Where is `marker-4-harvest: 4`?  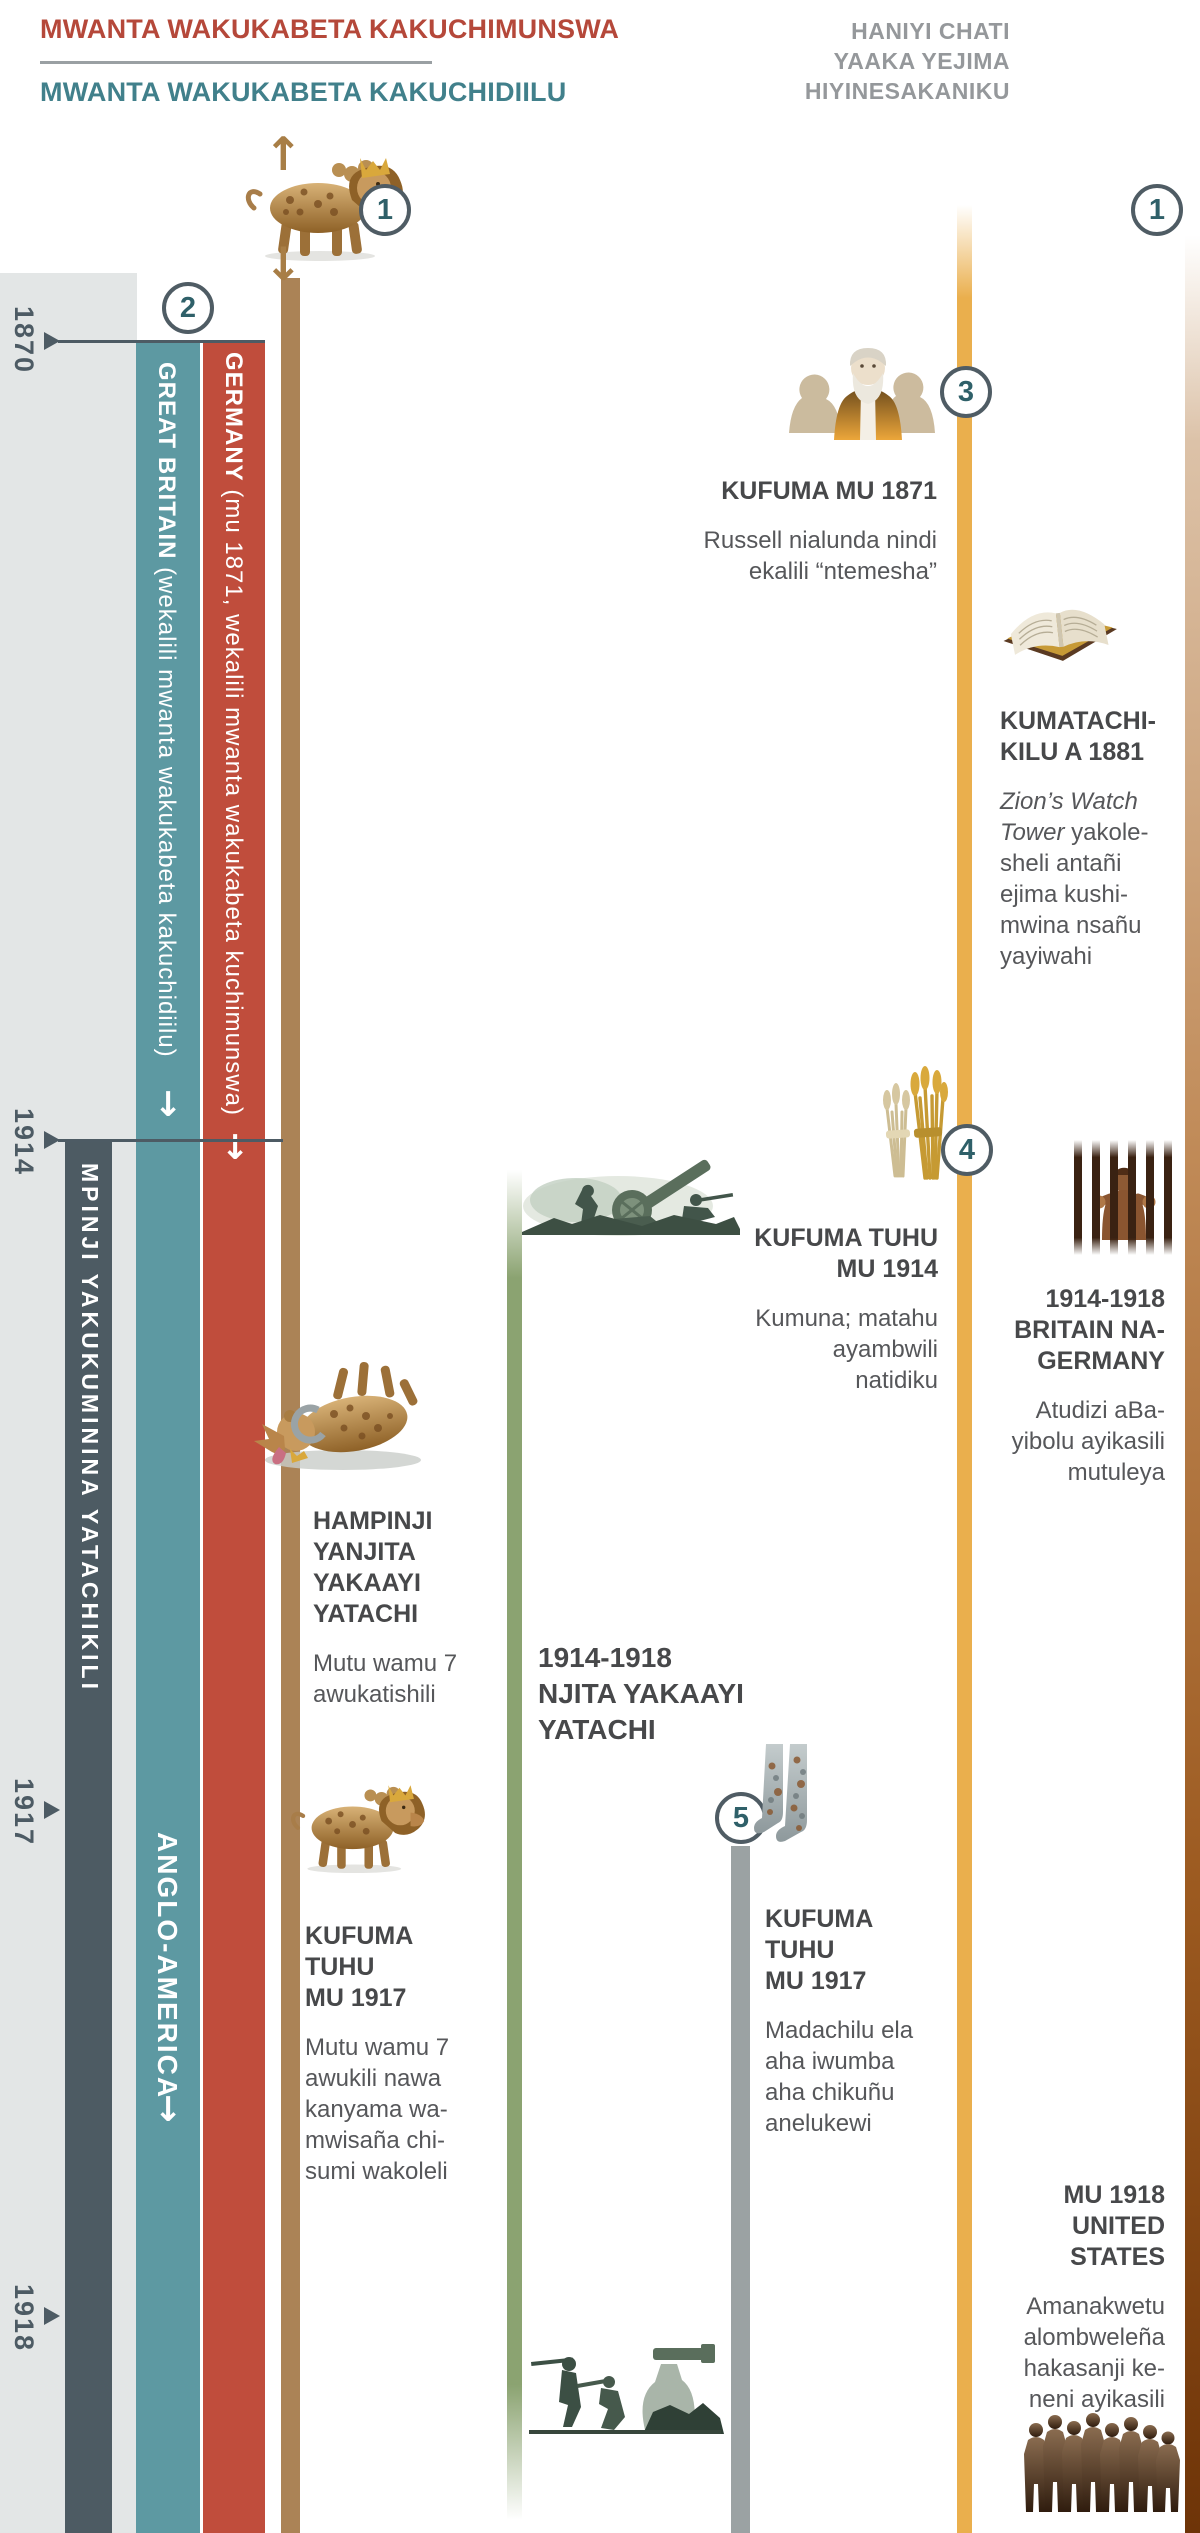 marker-4-harvest: 4 is located at coordinates (967, 1150).